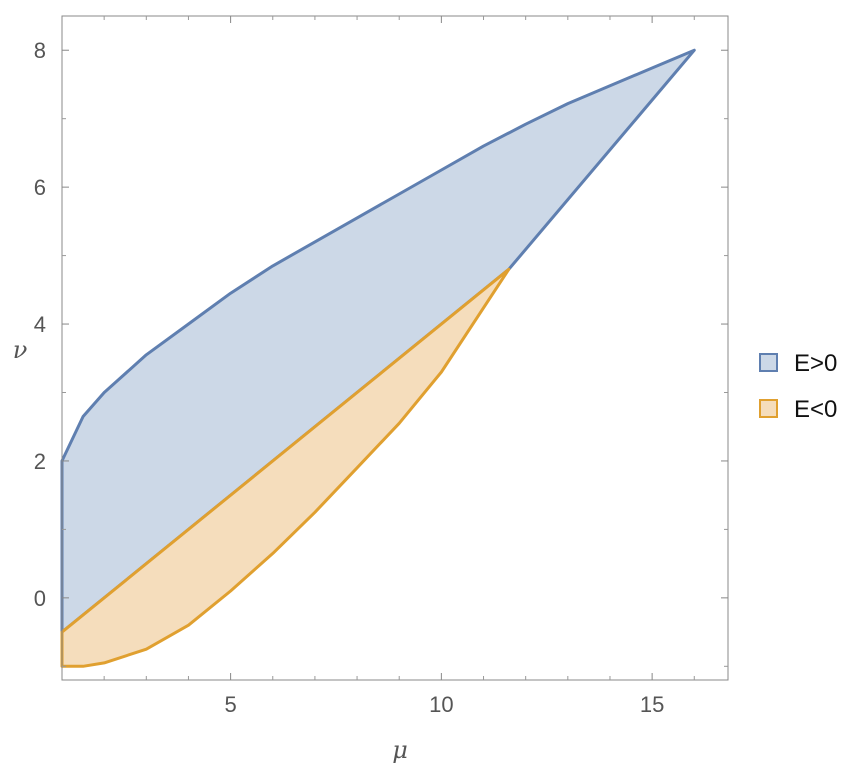 Image resolution: width=866 pixels, height=778 pixels. I want to click on x-tick-label: 5, so click(230, 704).